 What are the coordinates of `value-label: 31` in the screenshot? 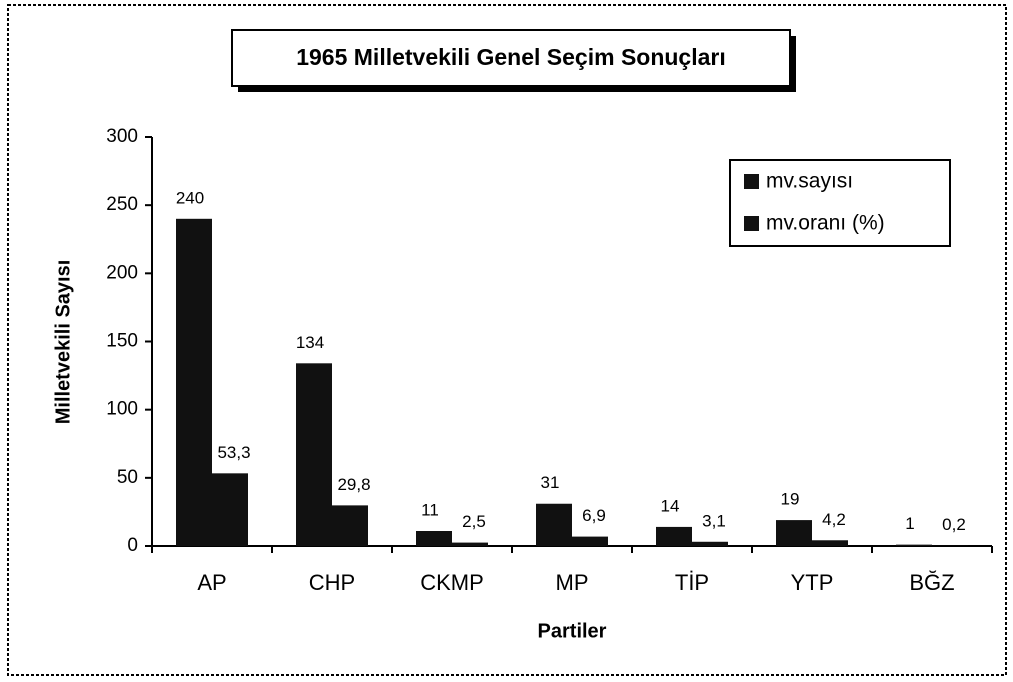 It's located at (550, 482).